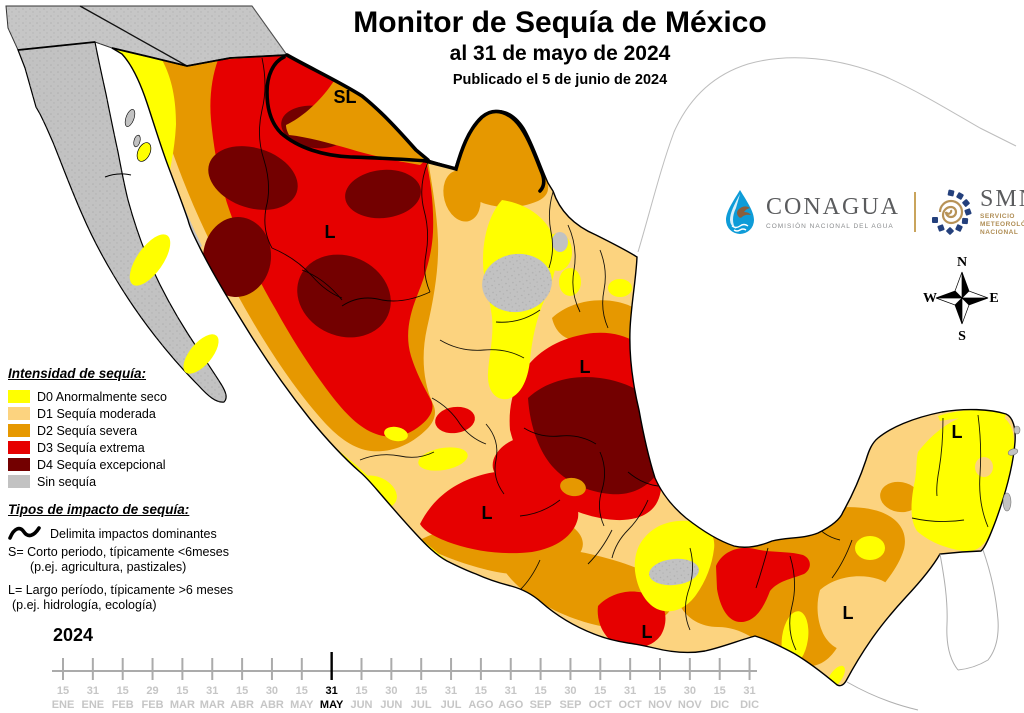  Describe the element at coordinates (749, 691) in the screenshot. I see `timeline-day-label-31-DIC: 31` at that location.